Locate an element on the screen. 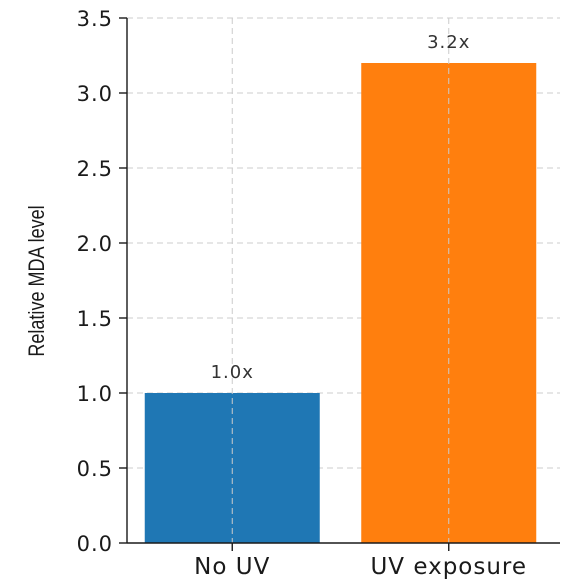 The image size is (580, 580). y-tick-label: 2.5 is located at coordinates (95, 169).